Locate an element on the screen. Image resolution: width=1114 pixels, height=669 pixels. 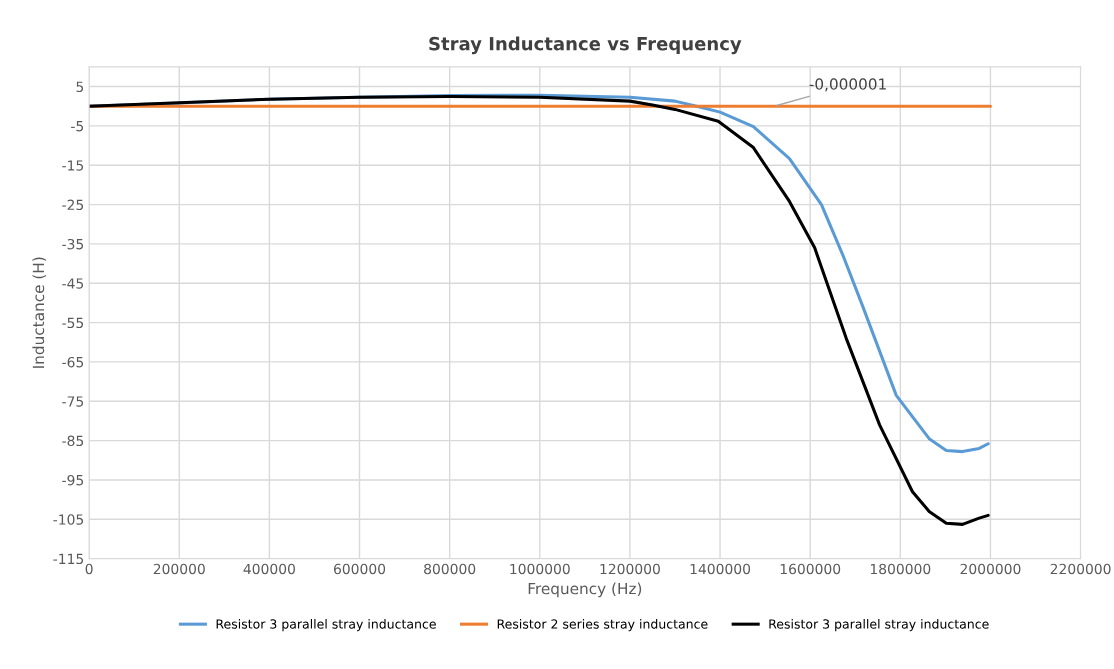
x-tick-label: 1400000 is located at coordinates (720, 569).